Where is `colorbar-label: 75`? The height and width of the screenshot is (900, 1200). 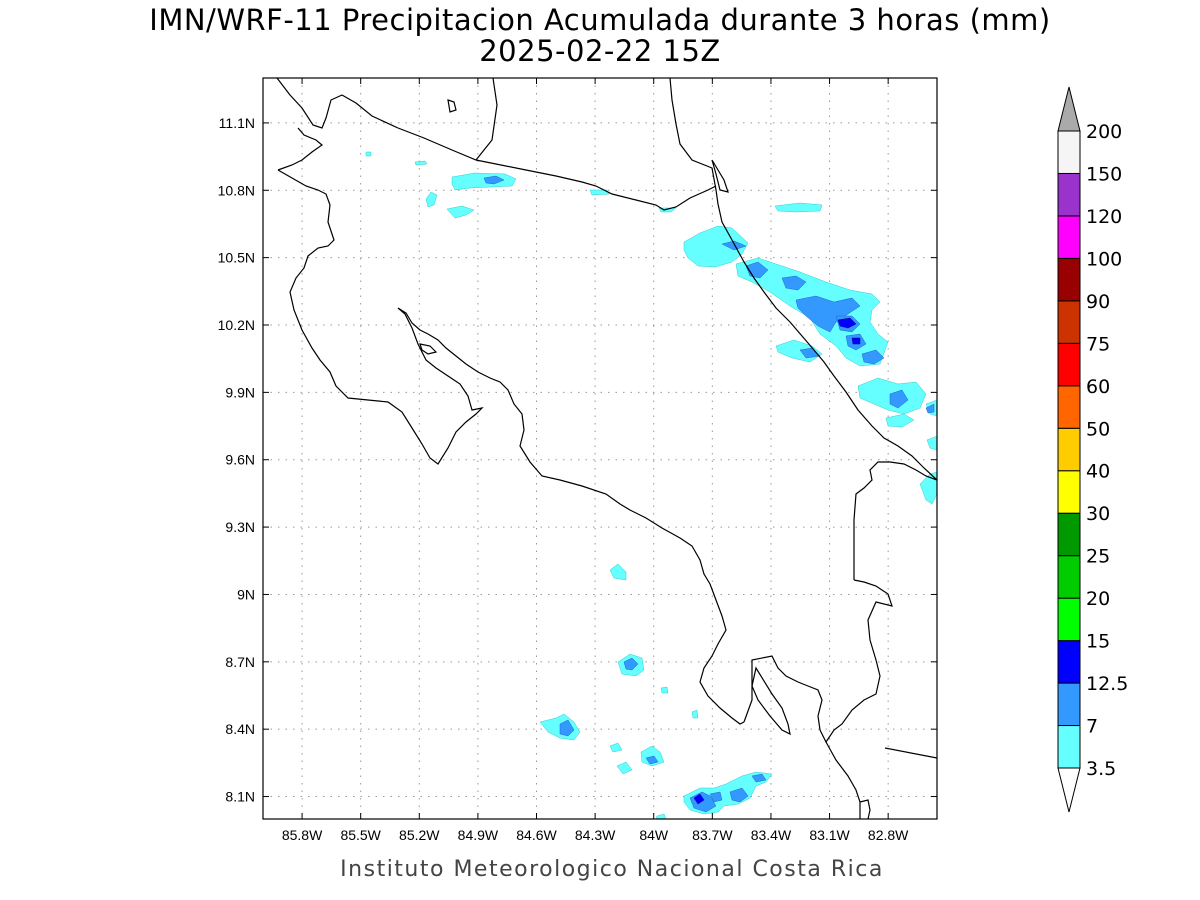 colorbar-label: 75 is located at coordinates (1098, 344).